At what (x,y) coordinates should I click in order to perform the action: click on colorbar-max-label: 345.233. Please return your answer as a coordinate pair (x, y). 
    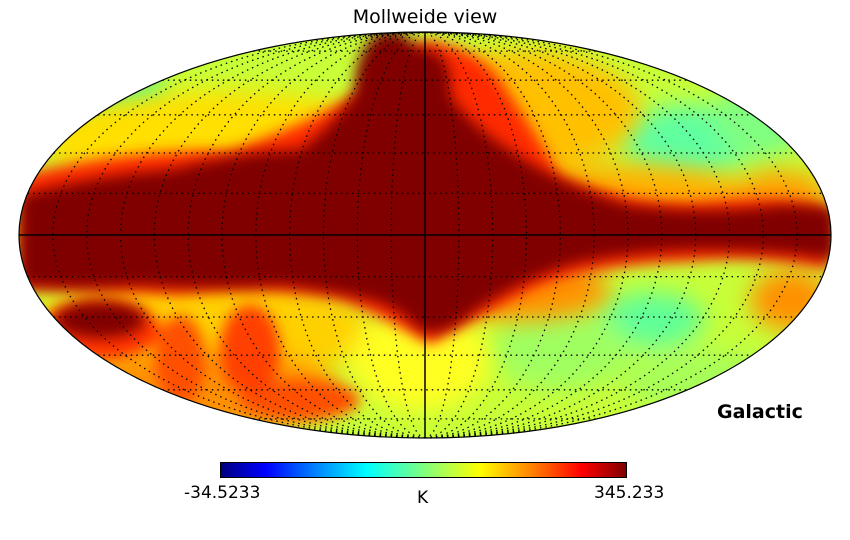
    Looking at the image, I should click on (629, 493).